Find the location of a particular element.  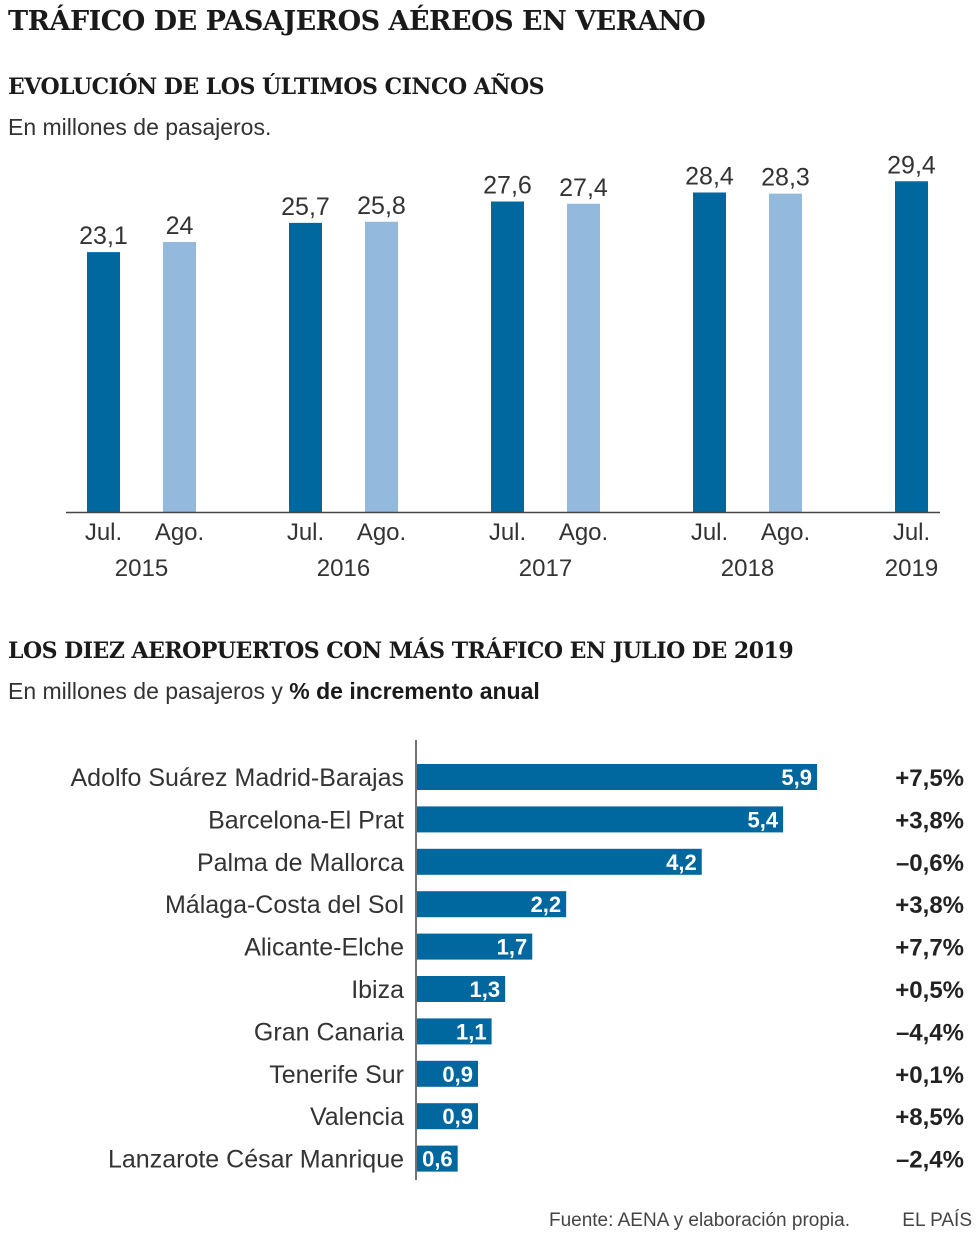

year-tick-label: 2019 is located at coordinates (911, 568).